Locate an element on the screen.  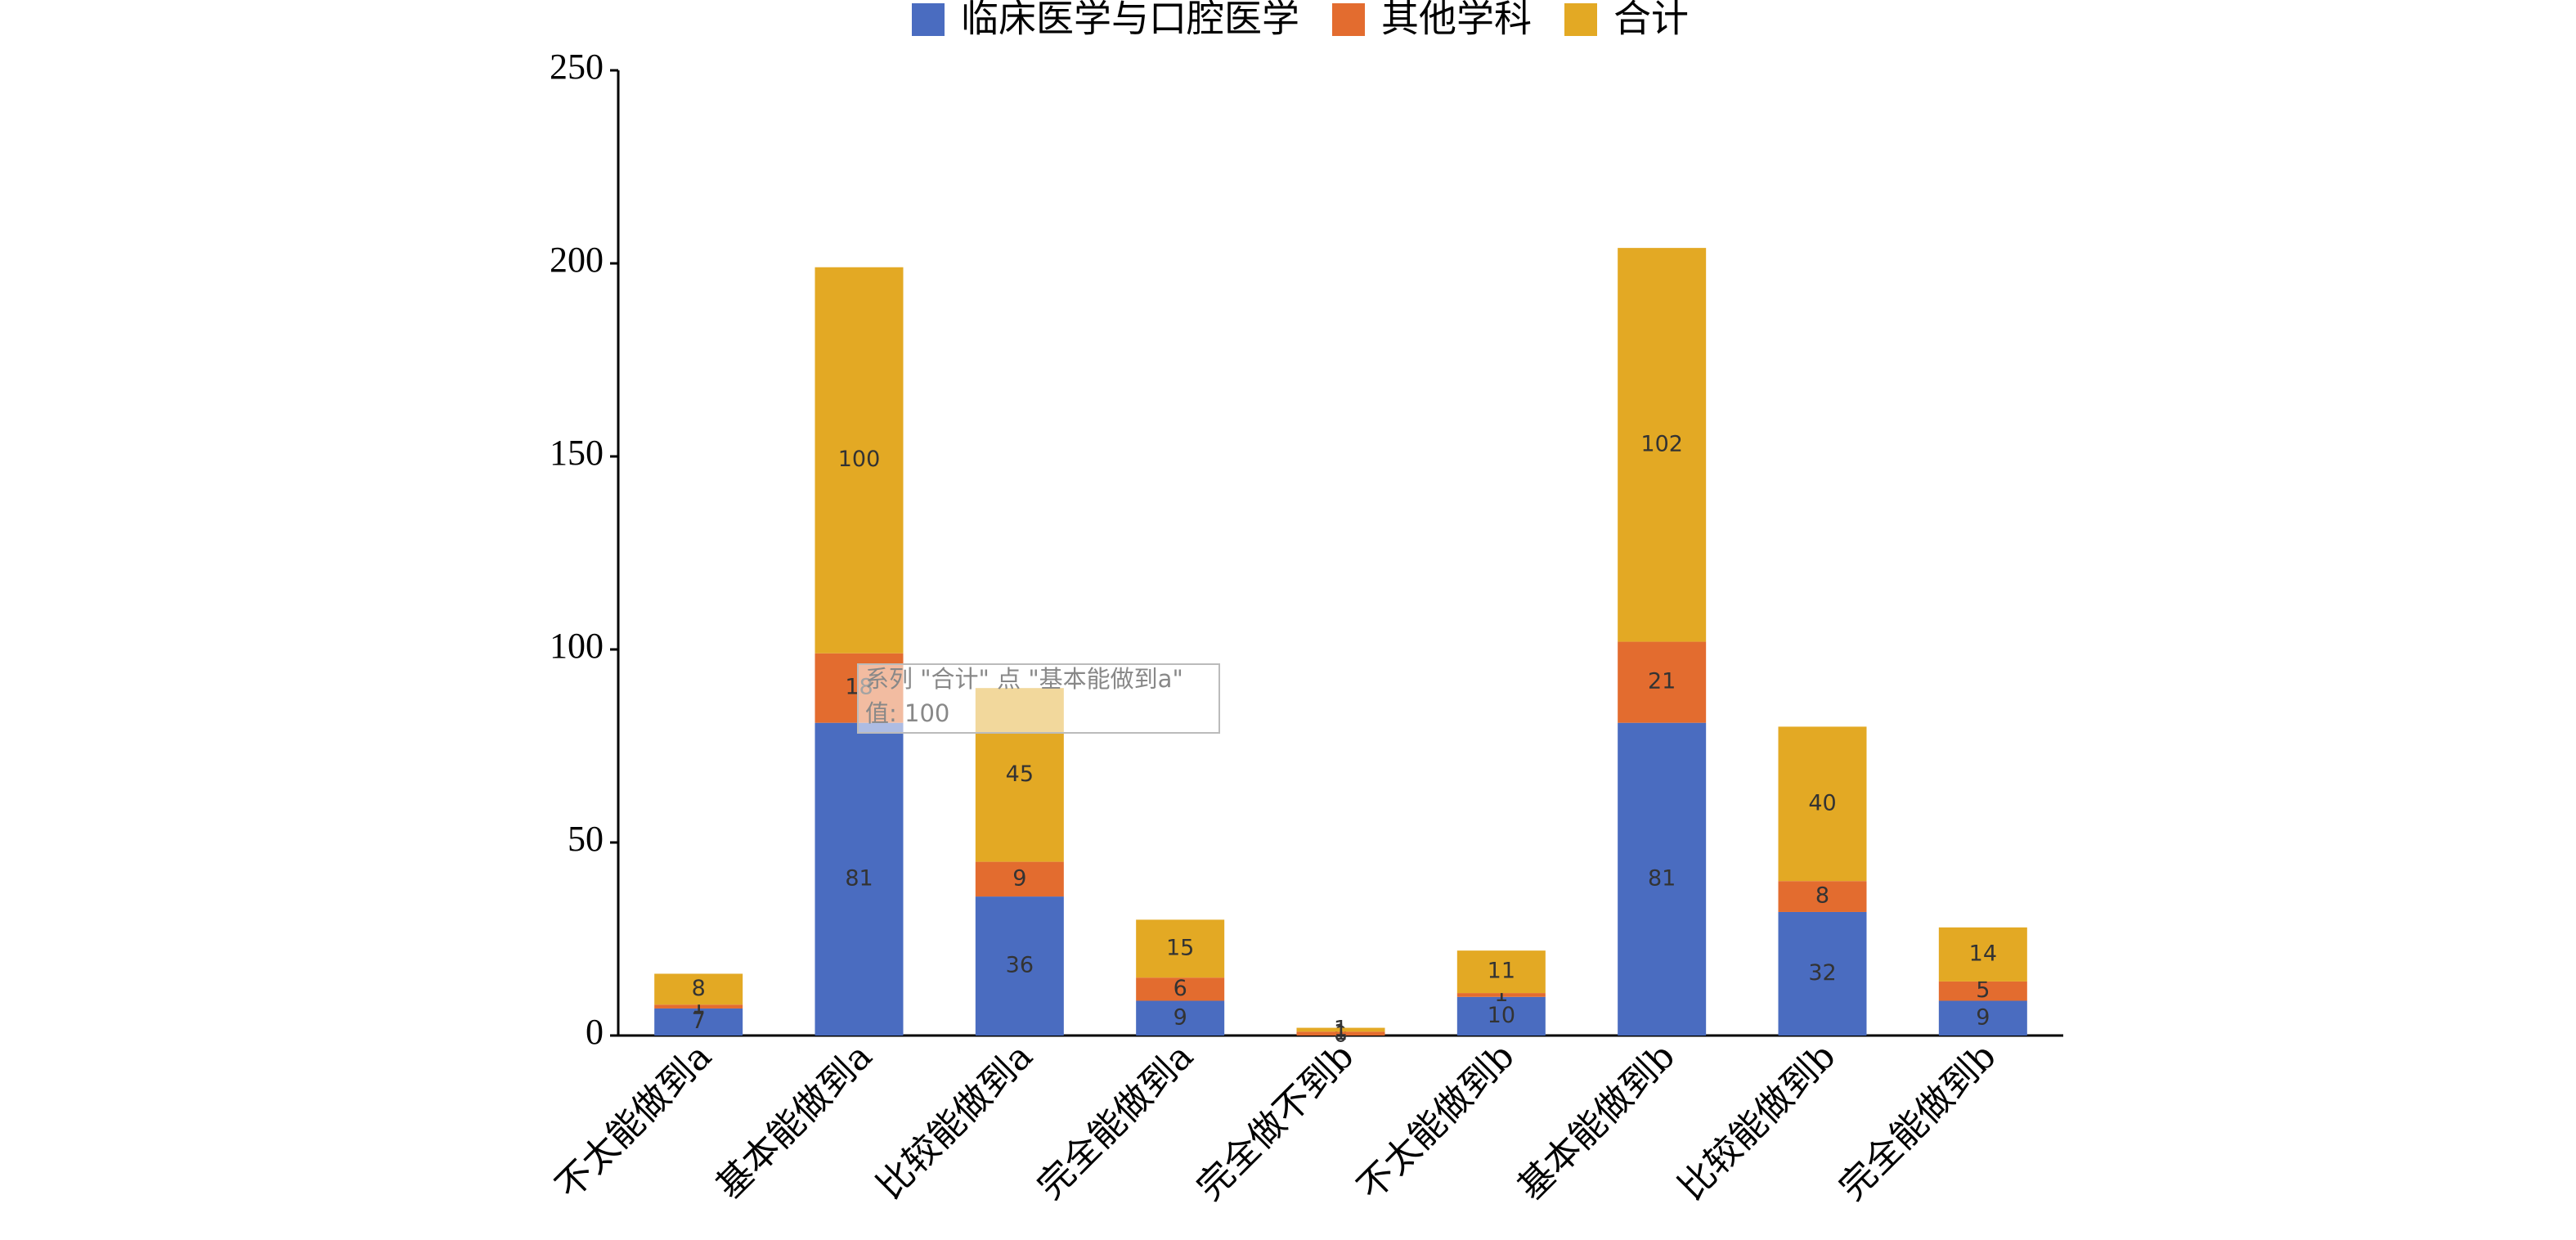
data-label: 15 is located at coordinates (1180, 948).